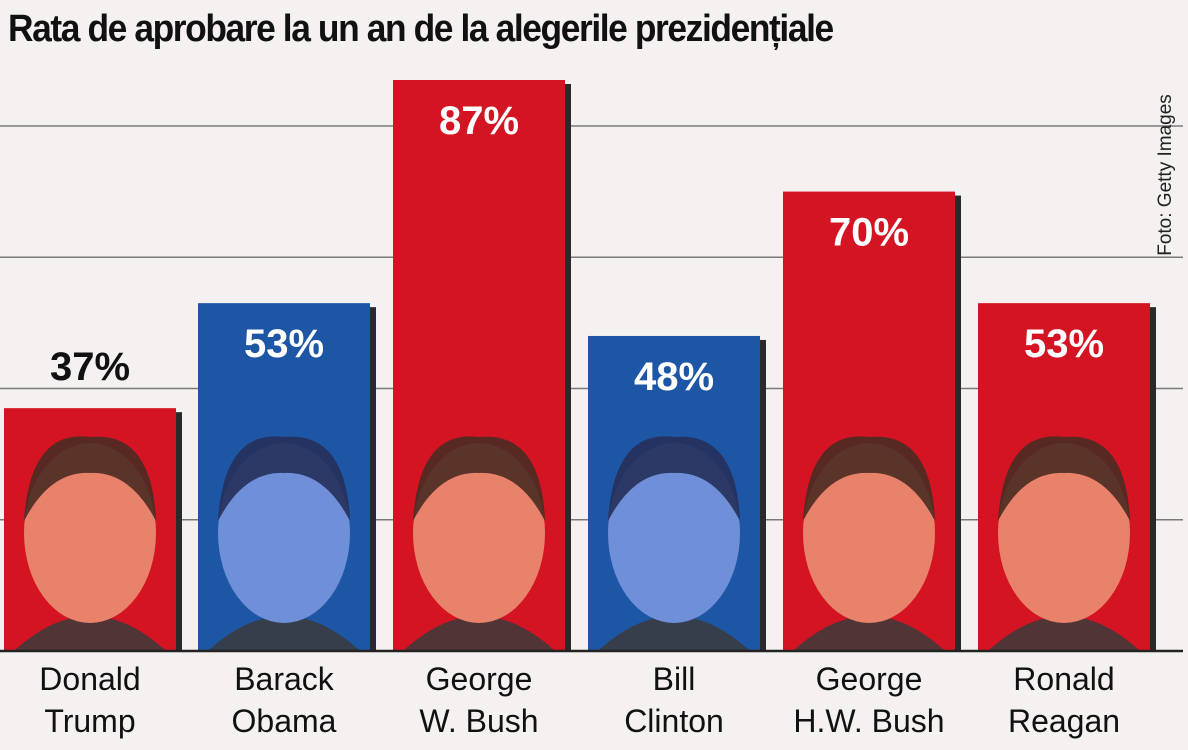 Image resolution: width=1188 pixels, height=750 pixels. What do you see at coordinates (674, 377) in the screenshot?
I see `value-label: 48%` at bounding box center [674, 377].